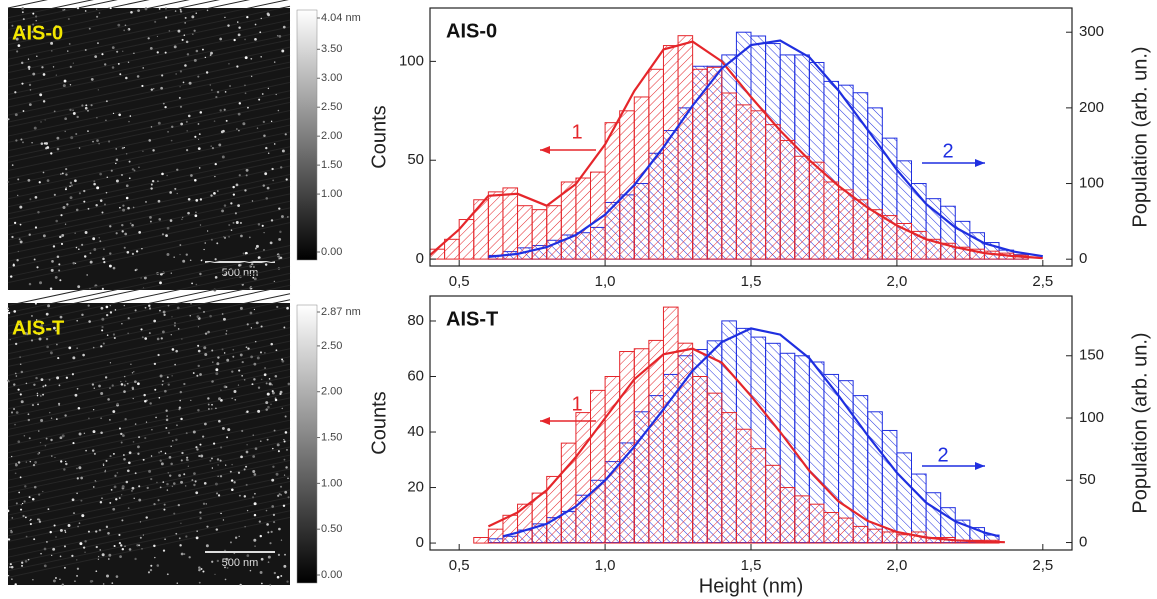  I want to click on panel-title: AIS-0, so click(471, 31).